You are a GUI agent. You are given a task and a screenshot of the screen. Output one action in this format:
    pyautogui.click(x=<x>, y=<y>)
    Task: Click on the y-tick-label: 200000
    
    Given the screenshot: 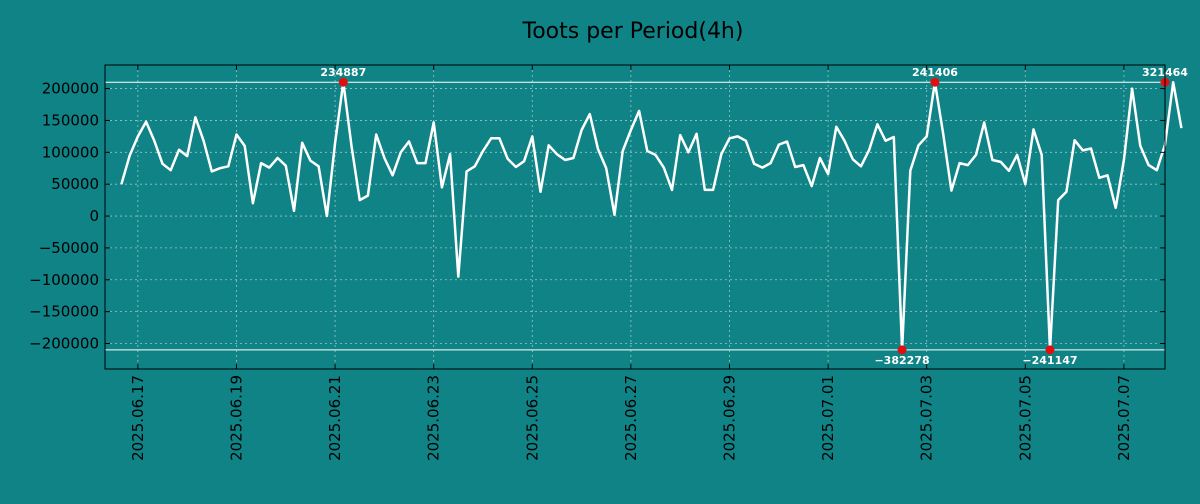 What is the action you would take?
    pyautogui.click(x=70, y=89)
    